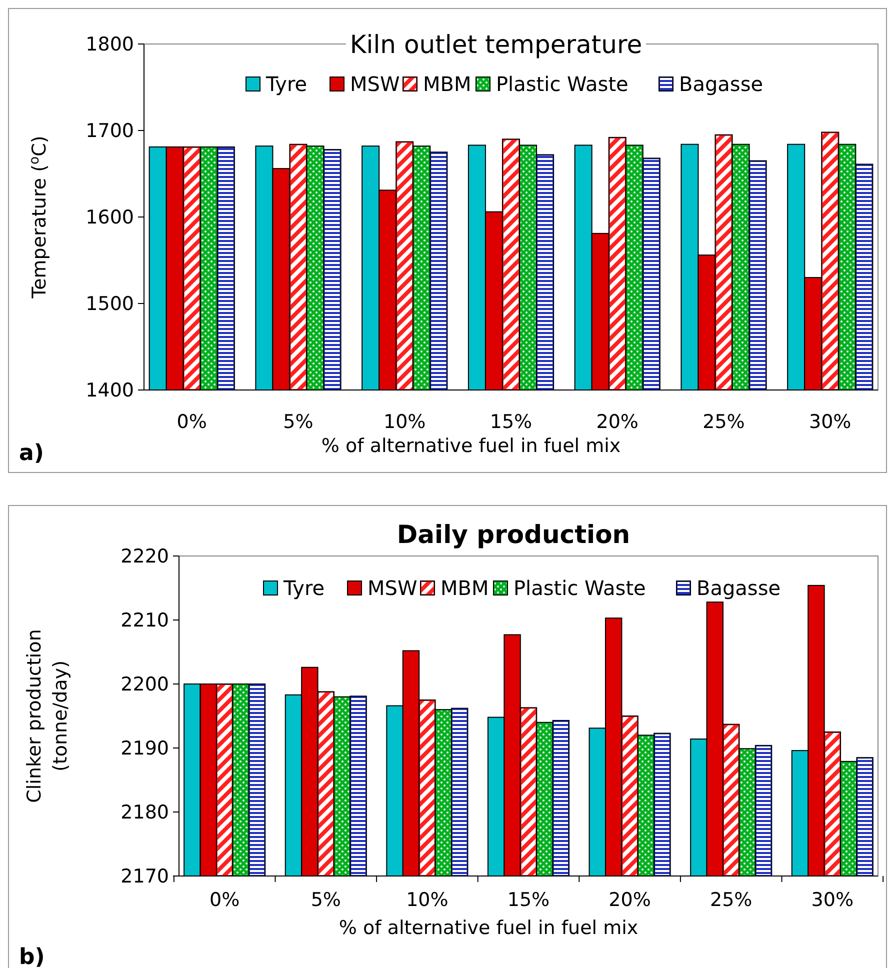 This screenshot has height=968, width=893. Describe the element at coordinates (110, 304) in the screenshot. I see `y-tick-label: 1500` at that location.